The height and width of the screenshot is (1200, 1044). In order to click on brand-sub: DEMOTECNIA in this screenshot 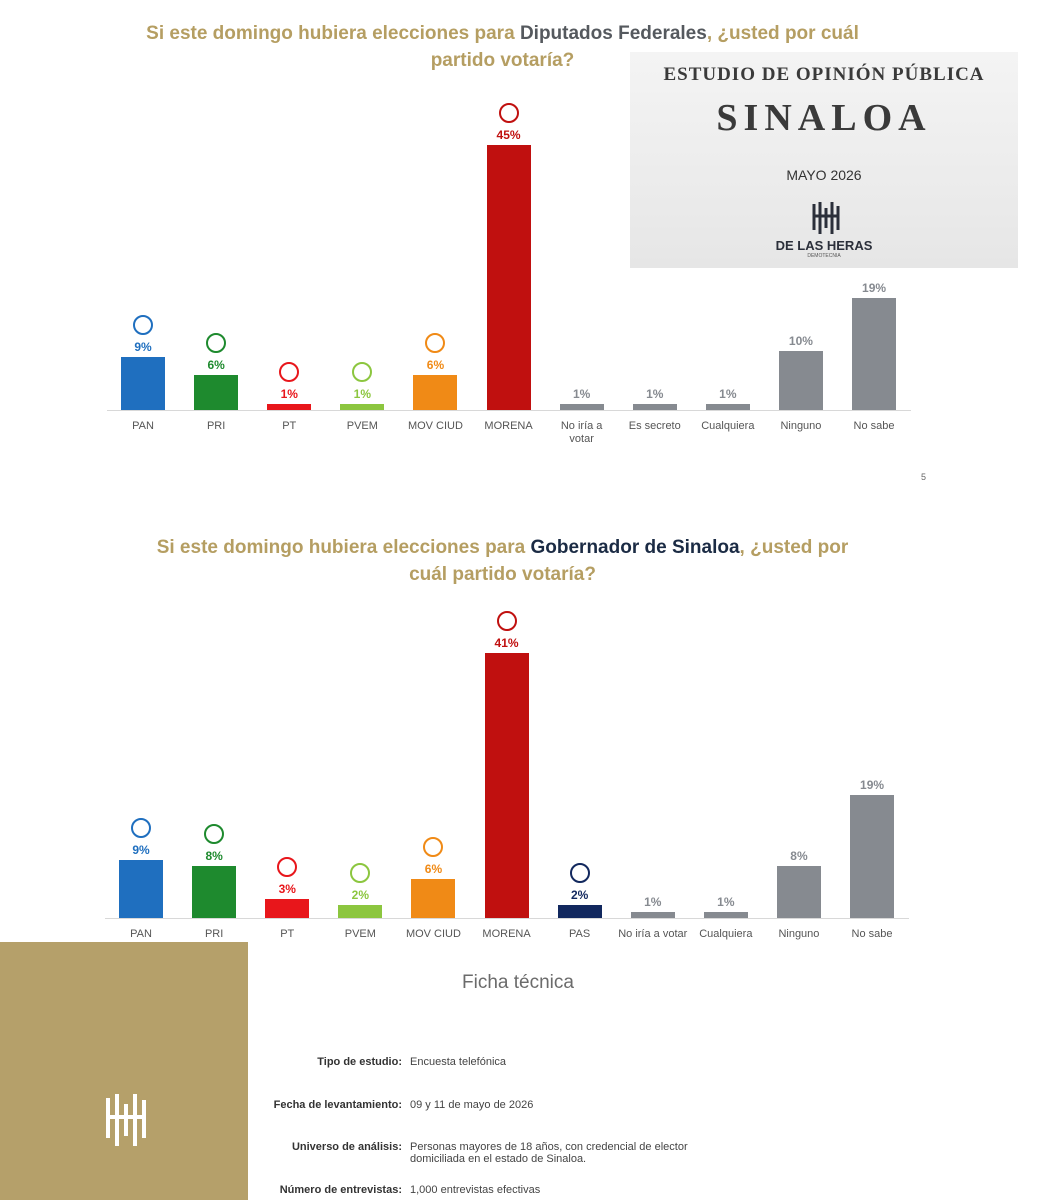, I will do `click(824, 256)`.